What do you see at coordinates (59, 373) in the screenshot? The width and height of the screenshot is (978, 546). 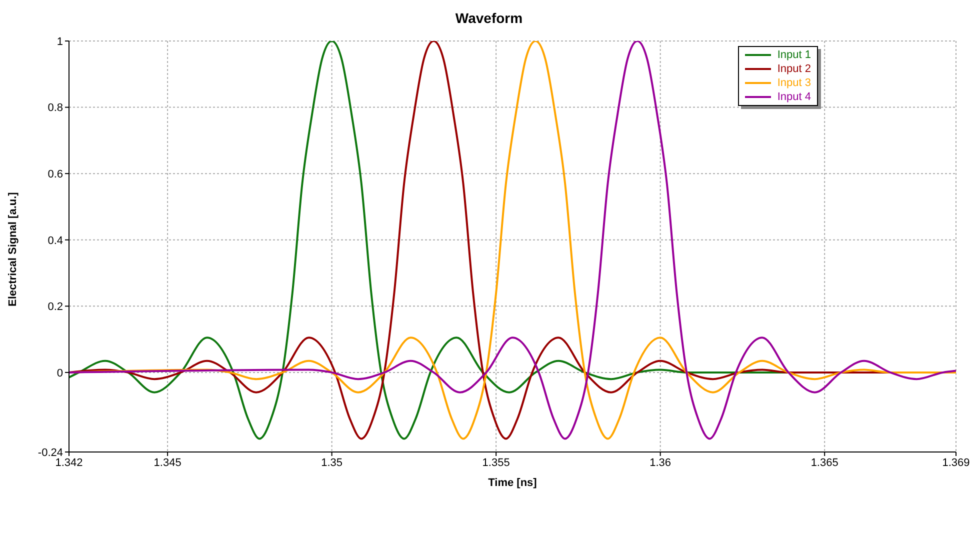 I see `y-tick-label: 0` at bounding box center [59, 373].